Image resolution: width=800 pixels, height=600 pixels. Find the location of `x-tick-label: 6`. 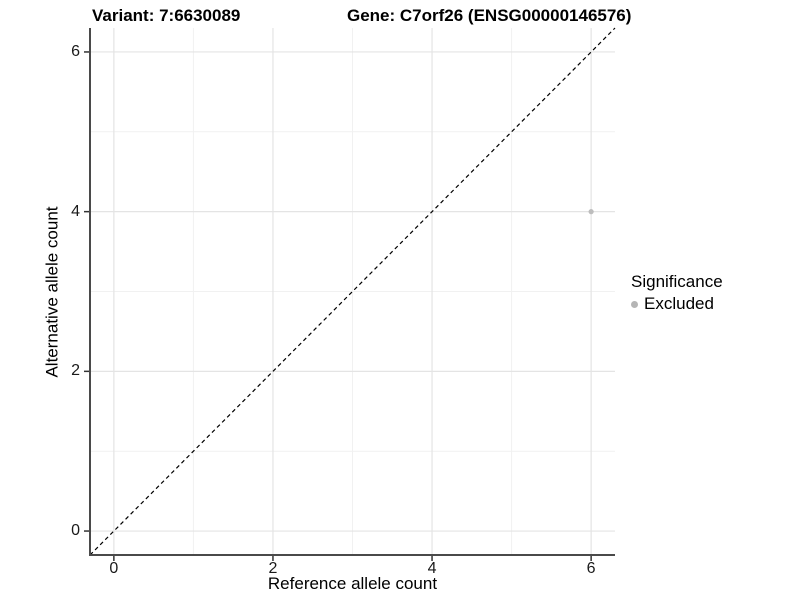

x-tick-label: 6 is located at coordinates (591, 568).